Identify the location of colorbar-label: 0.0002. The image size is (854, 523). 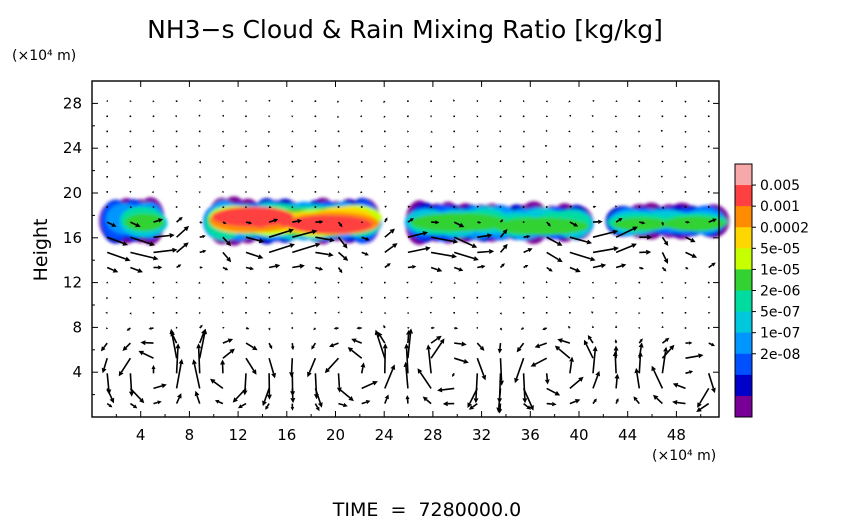
(784, 228).